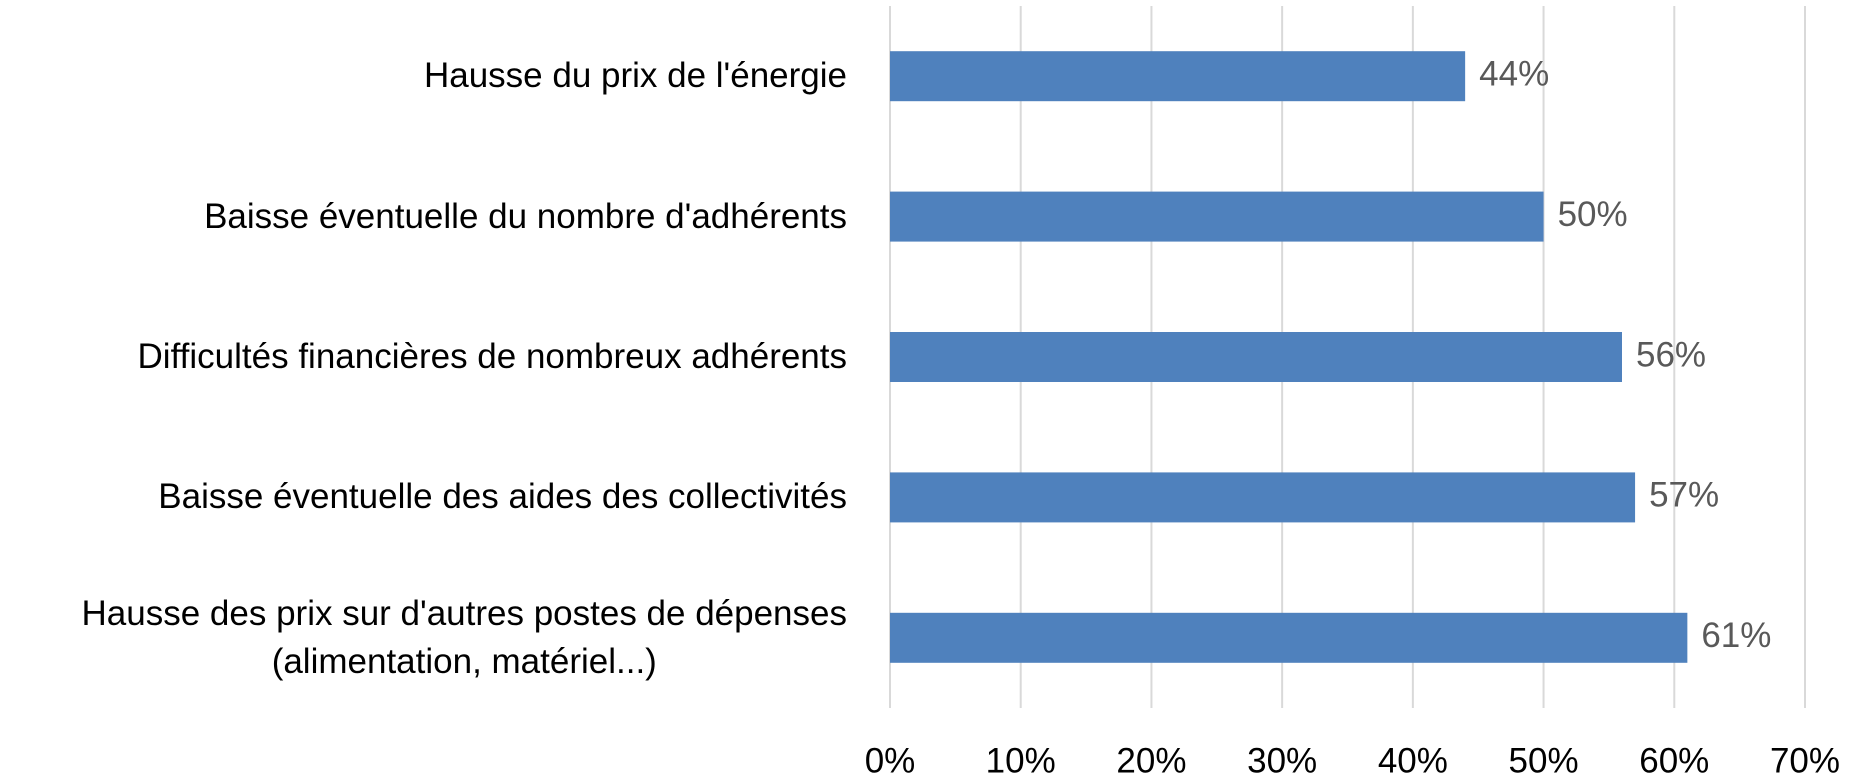 The image size is (1850, 781). I want to click on x-tick-label: 50%, so click(1544, 760).